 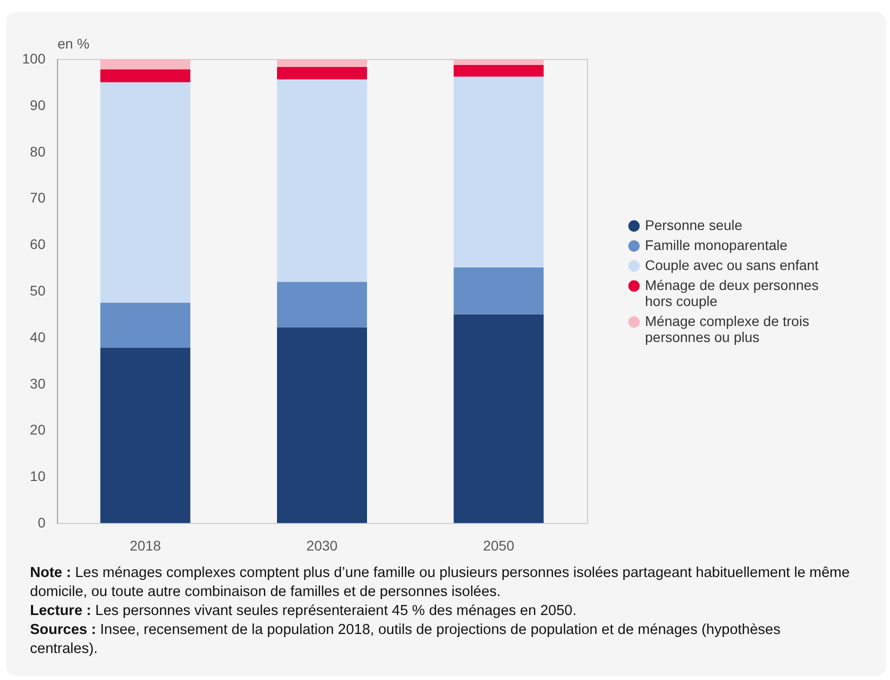 I want to click on x-tick-label: 2030, so click(x=322, y=546).